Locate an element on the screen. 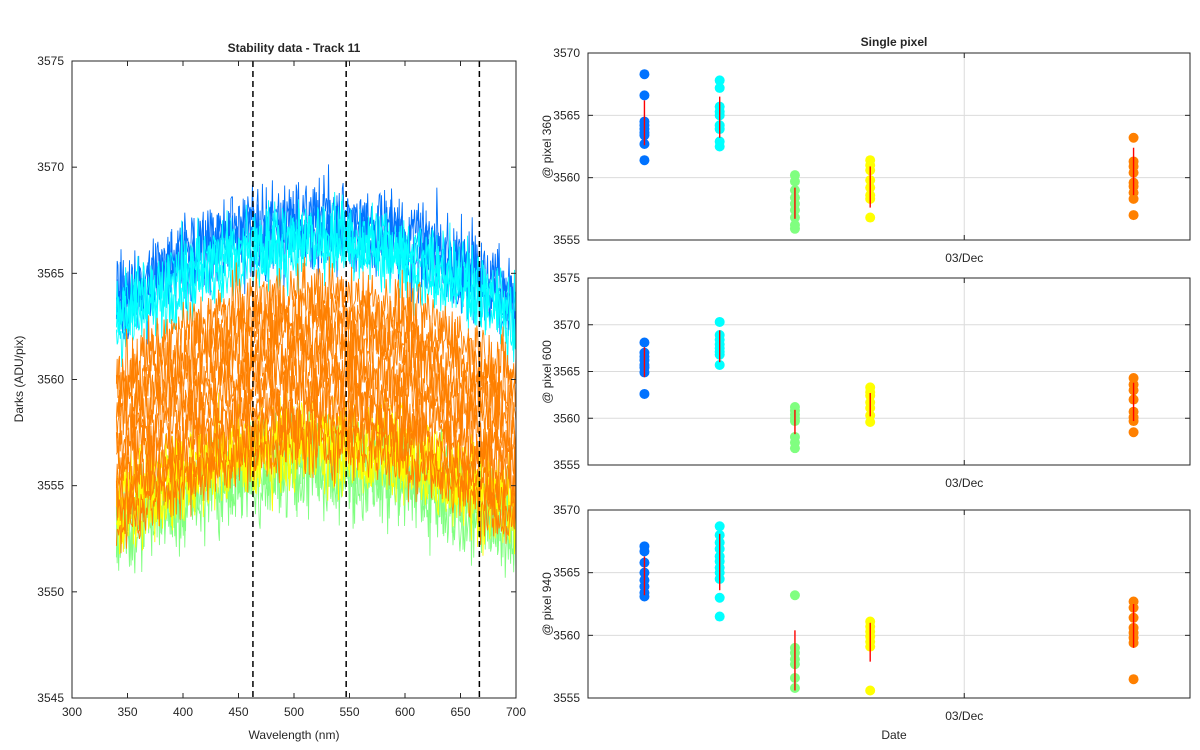 This screenshot has height=750, width=1200. x-tick-label: 300 is located at coordinates (72, 712).